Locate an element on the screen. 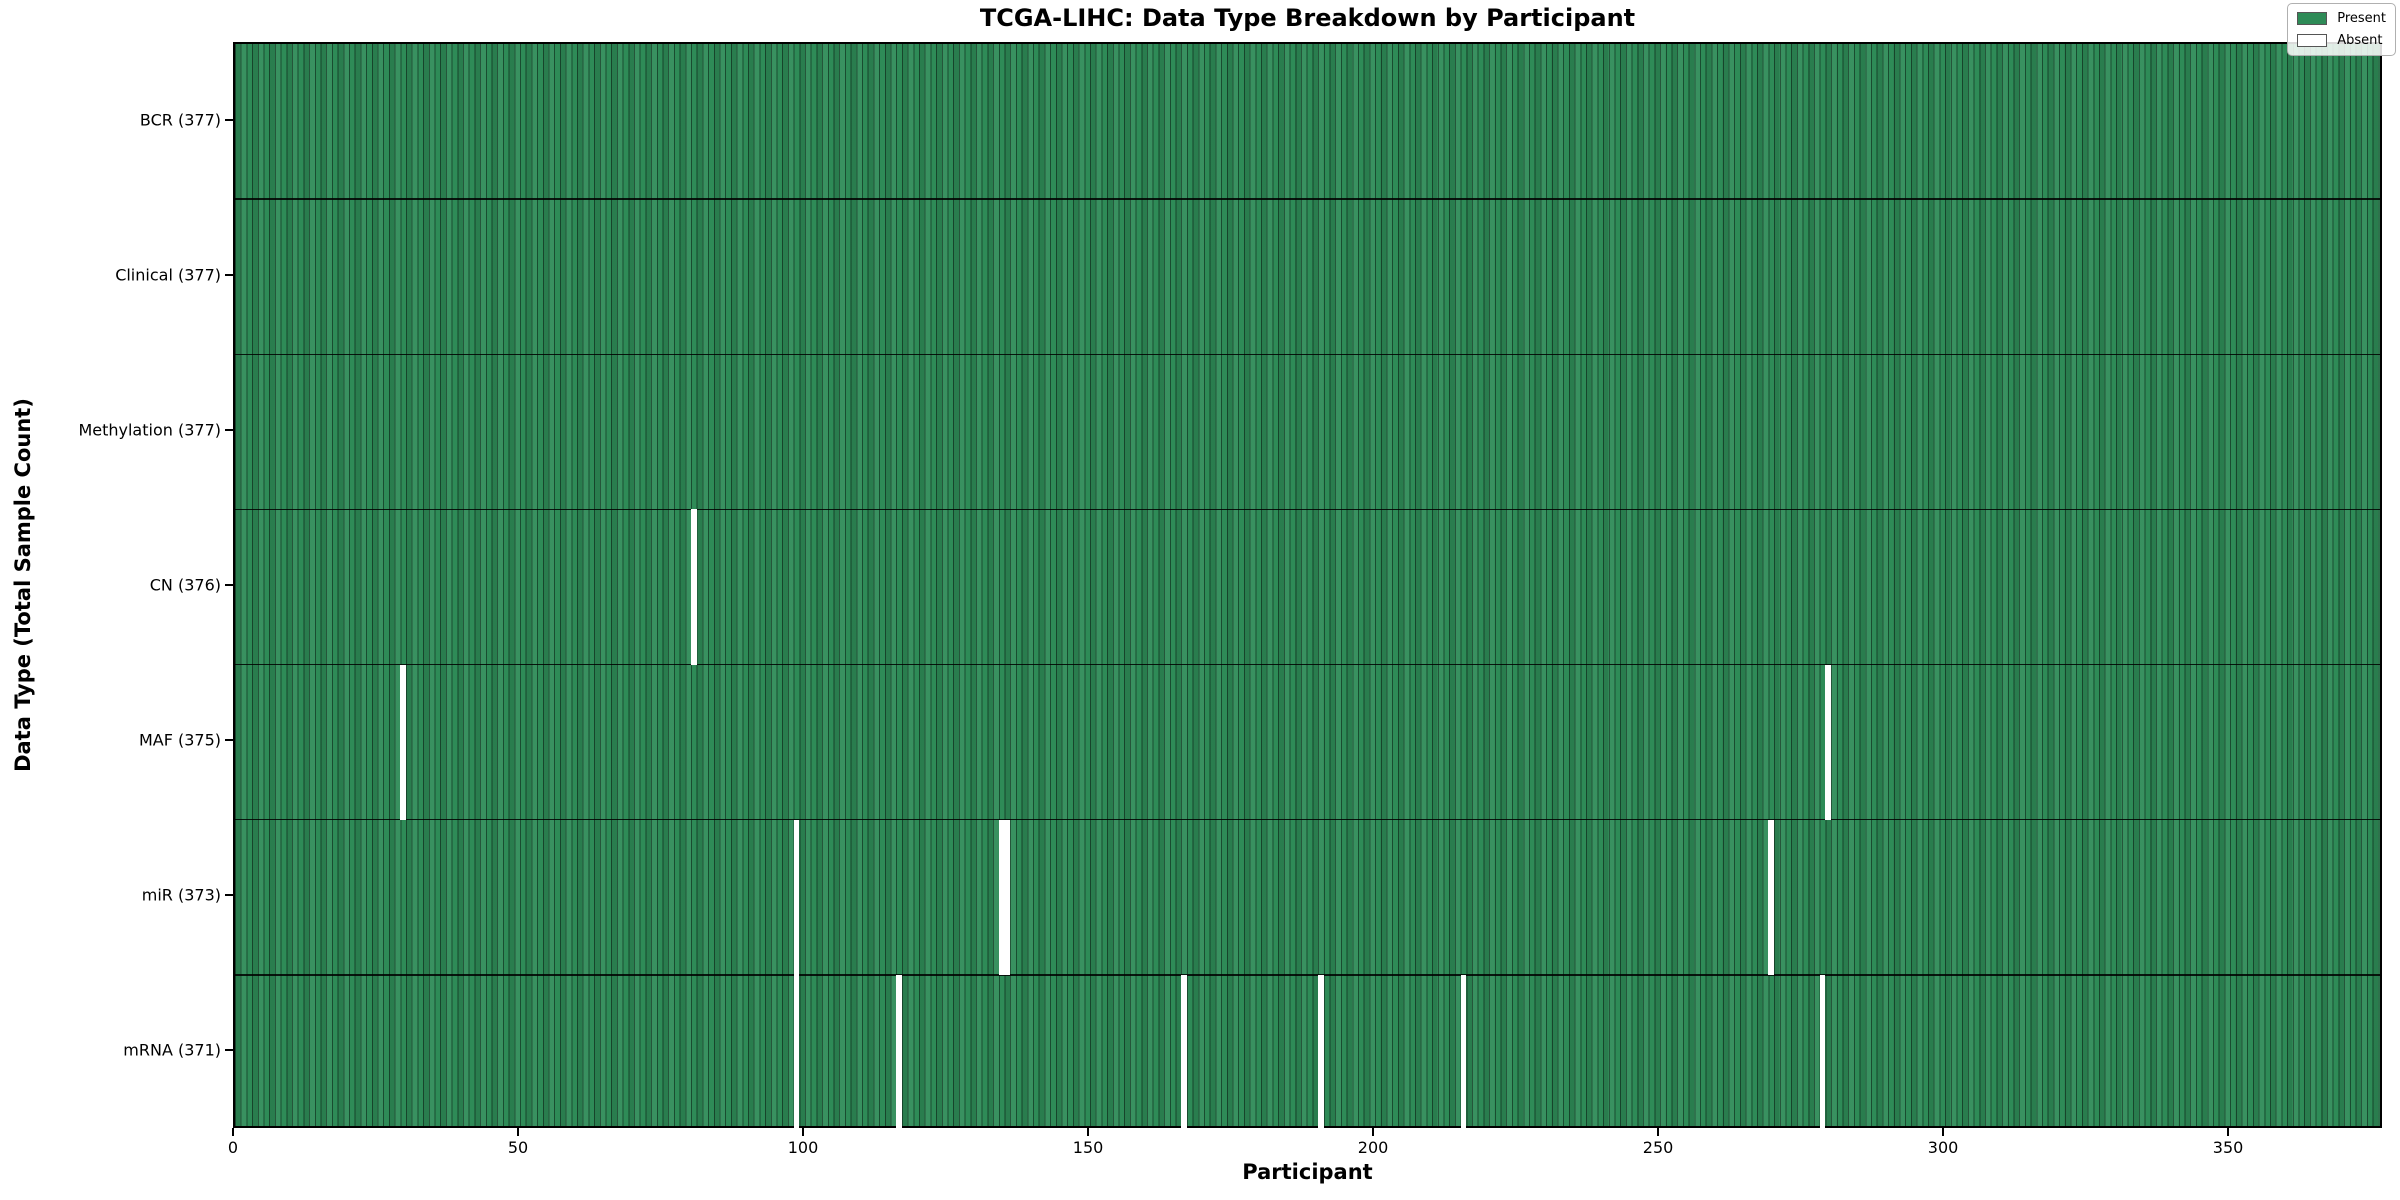 The width and height of the screenshot is (2400, 1200). x-axis-label: Participant is located at coordinates (1307, 1172).